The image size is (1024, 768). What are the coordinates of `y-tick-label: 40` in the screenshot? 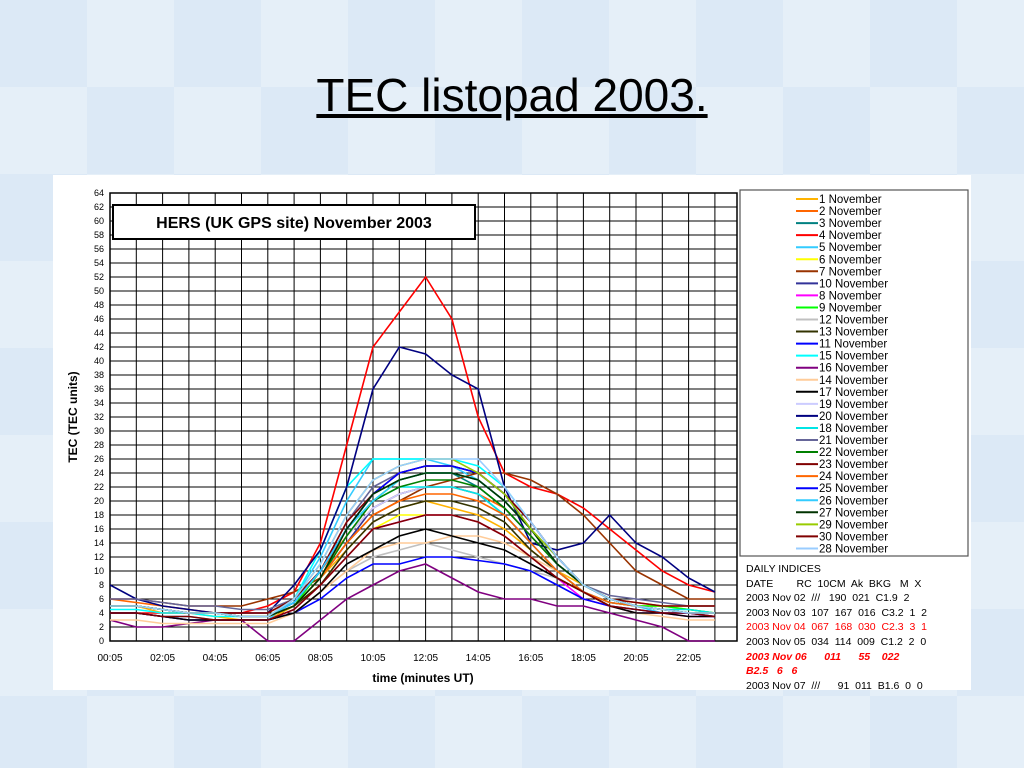 It's located at (99, 361).